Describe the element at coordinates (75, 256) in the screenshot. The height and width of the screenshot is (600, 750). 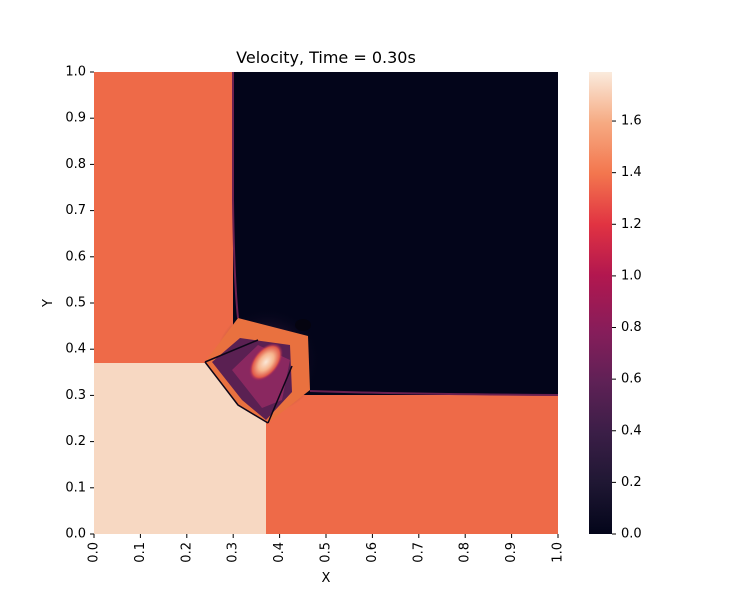
I see `y-tick-label: 0.6` at that location.